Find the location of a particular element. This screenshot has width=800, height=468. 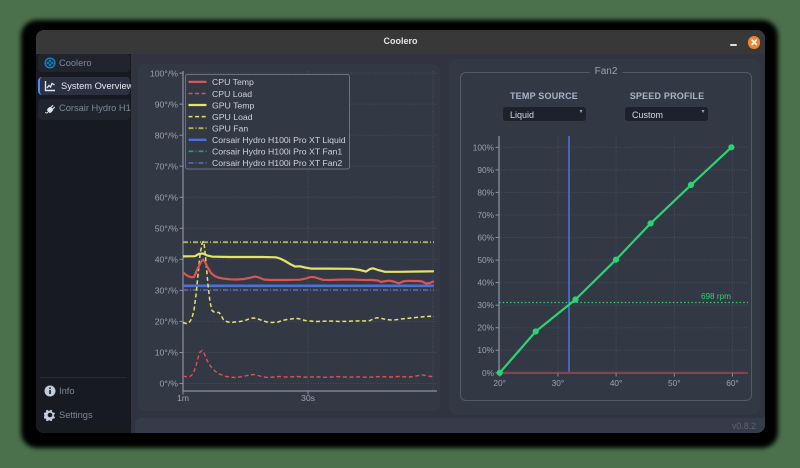

svg-text: 100% is located at coordinates (484, 147).